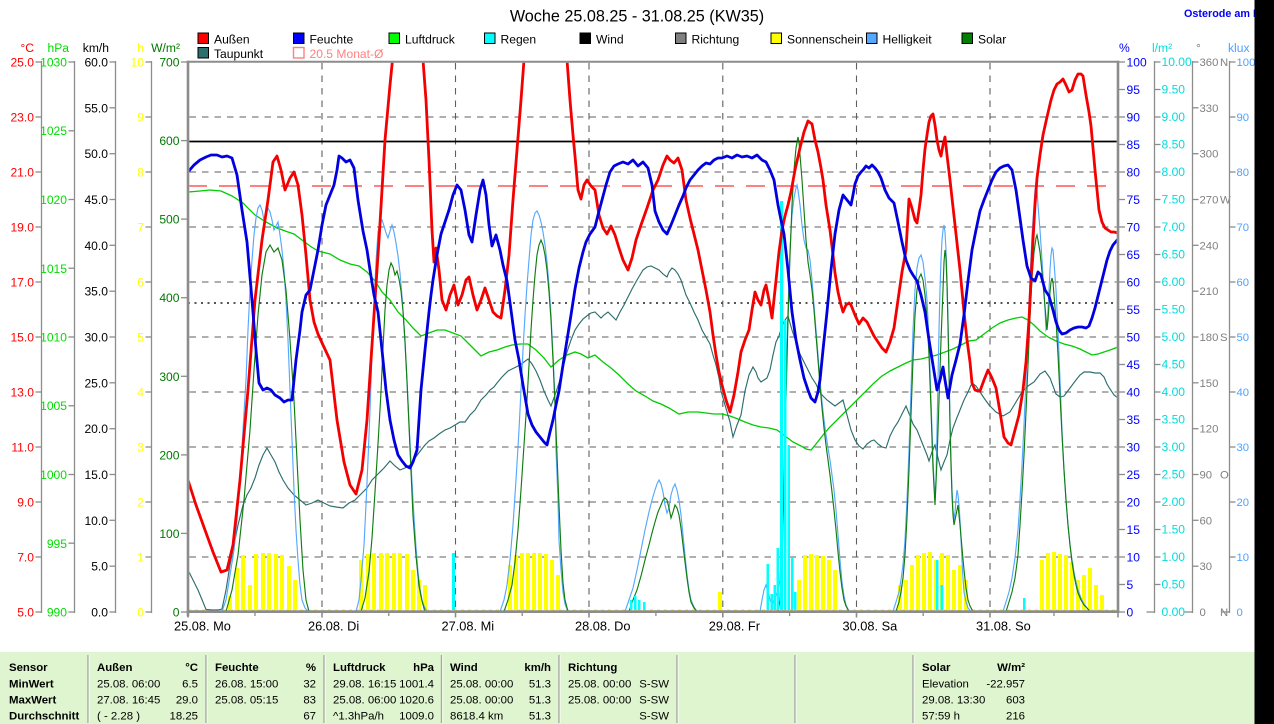 The width and height of the screenshot is (1274, 724). I want to click on svg-text: 4, so click(140, 393).